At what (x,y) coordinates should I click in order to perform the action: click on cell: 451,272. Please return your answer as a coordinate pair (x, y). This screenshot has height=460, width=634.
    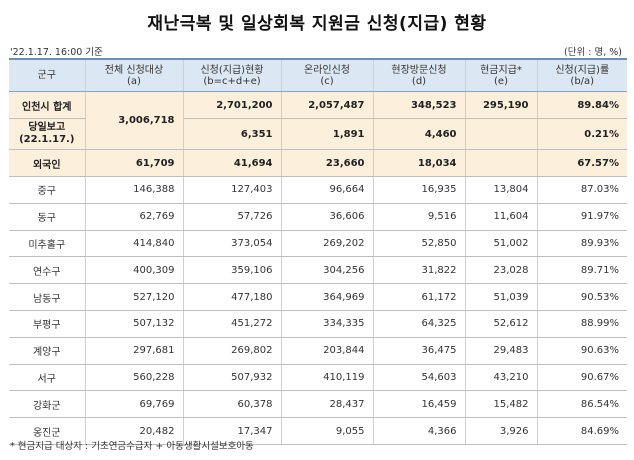
    Looking at the image, I should click on (232, 324).